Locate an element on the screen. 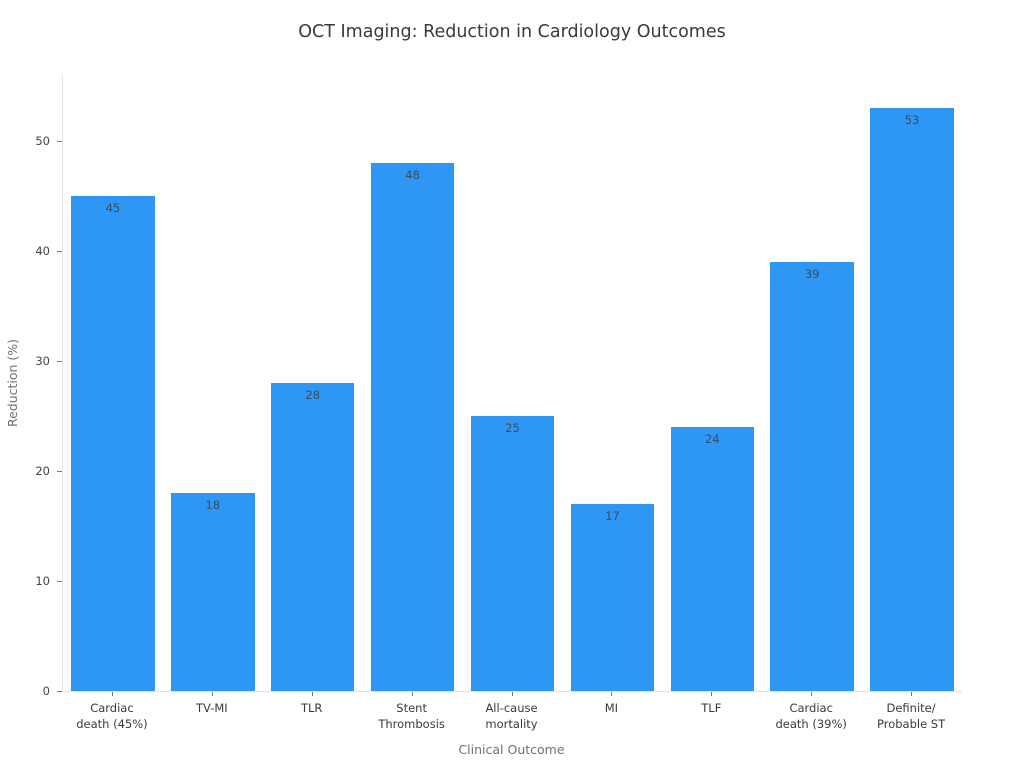 This screenshot has width=1024, height=768. bar-value-label: 39 is located at coordinates (812, 274).